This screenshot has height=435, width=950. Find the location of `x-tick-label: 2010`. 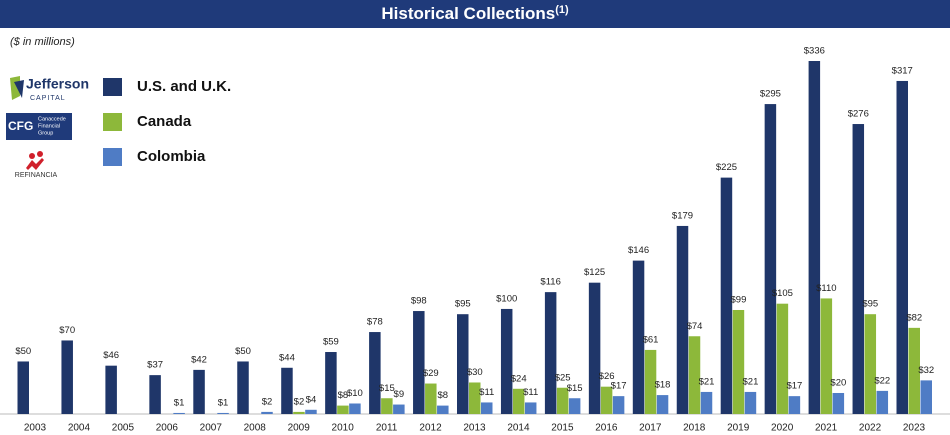

x-tick-label: 2010 is located at coordinates (343, 428).